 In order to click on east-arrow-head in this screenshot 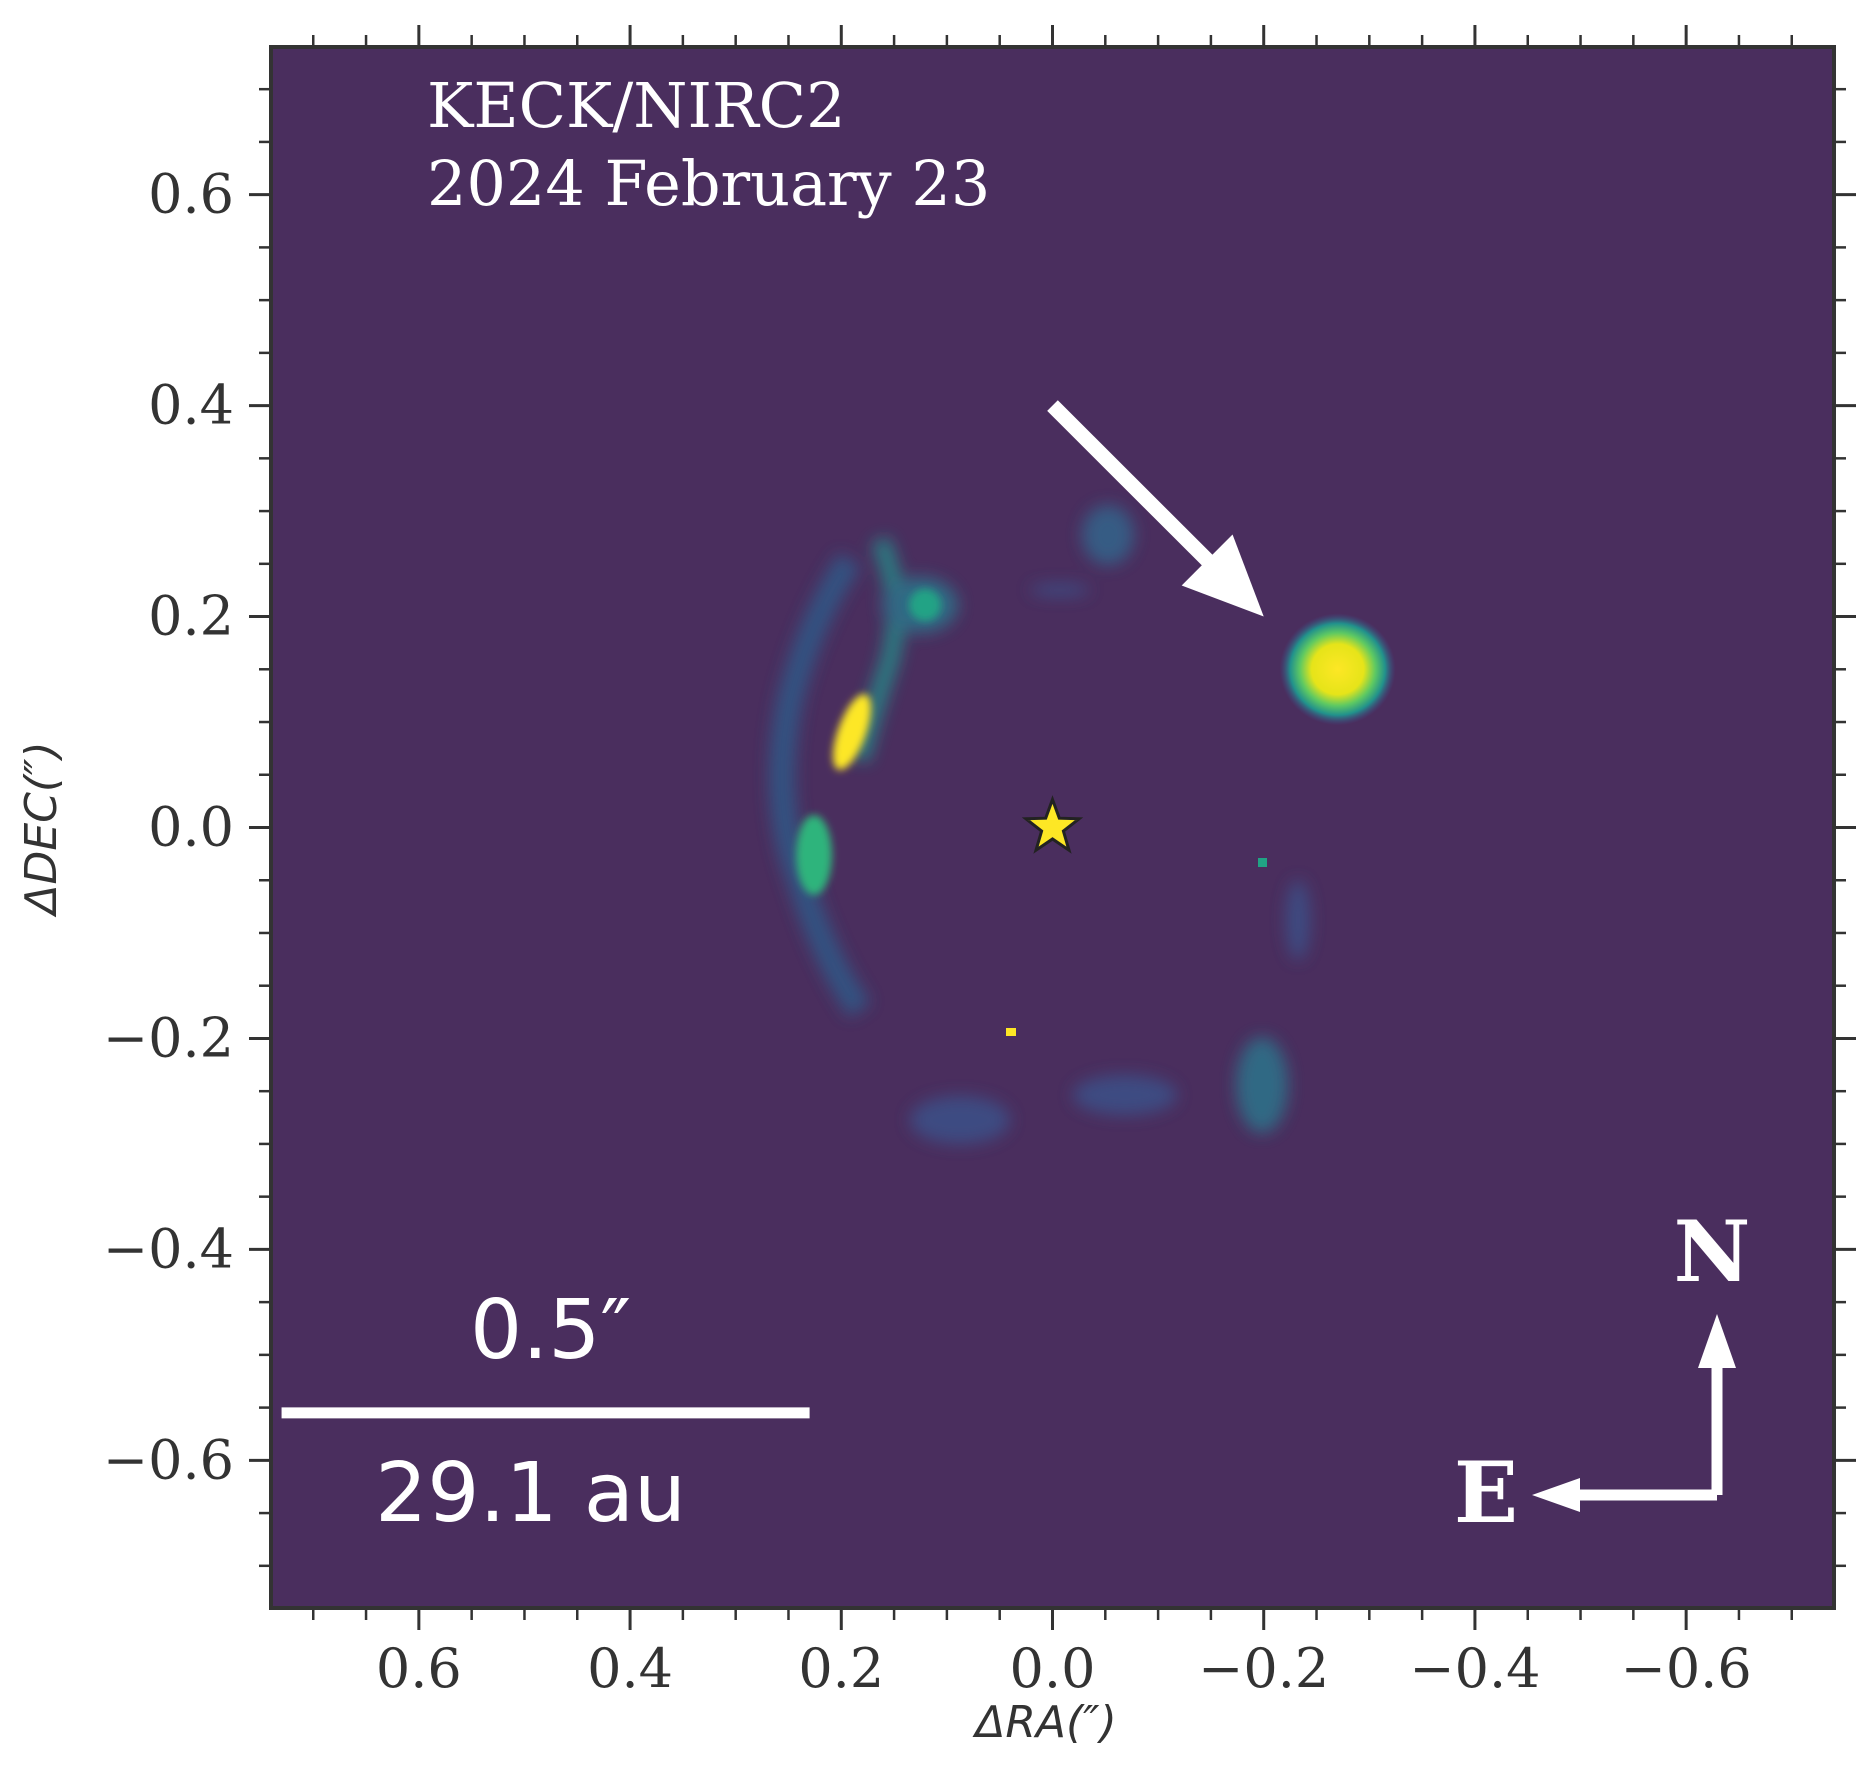, I will do `click(1556, 1495)`.